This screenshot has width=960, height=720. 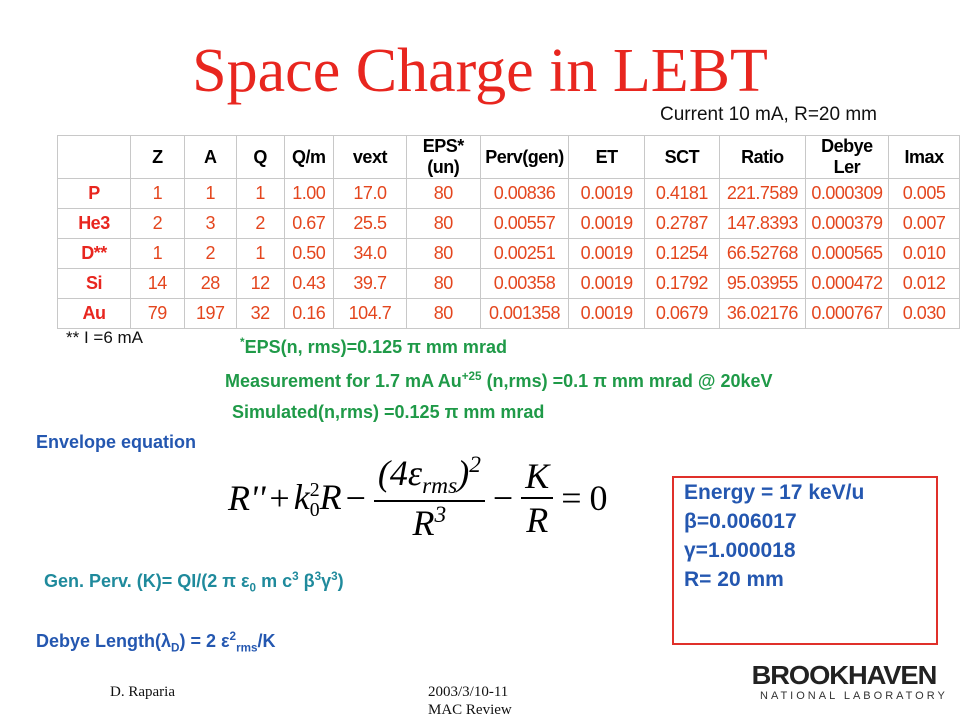 I want to click on table-cell: 2, so click(x=260, y=223).